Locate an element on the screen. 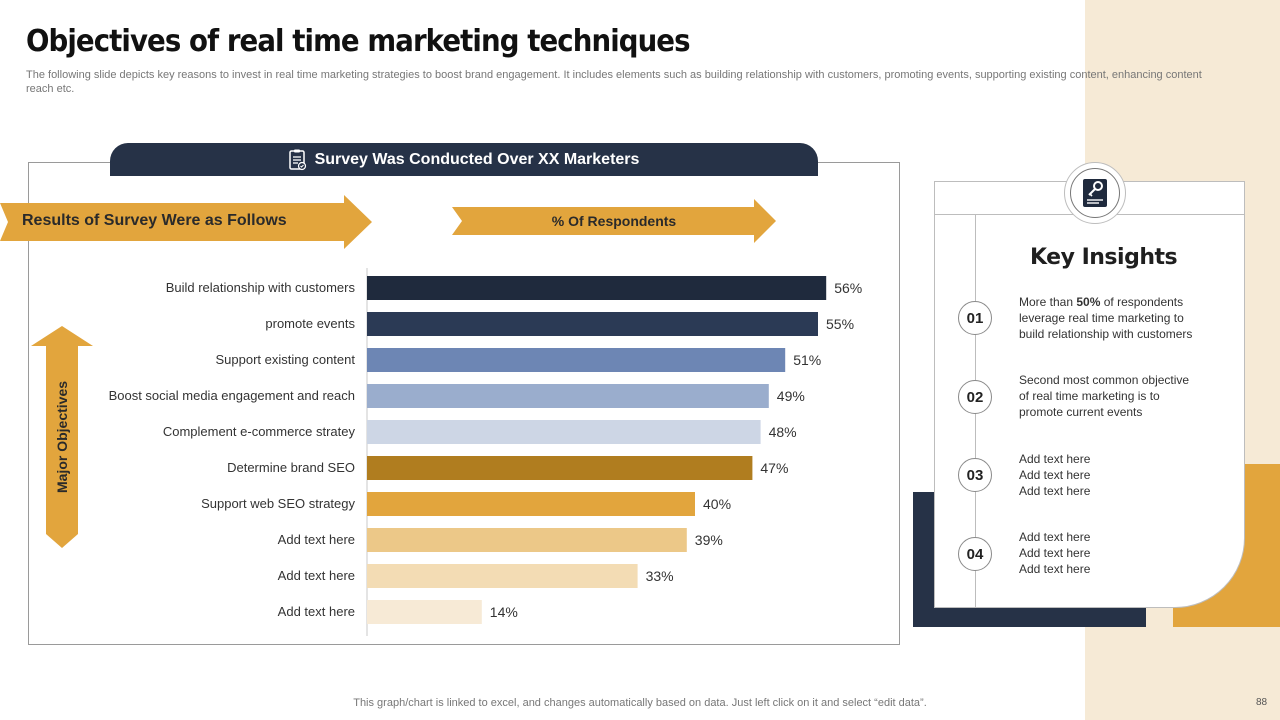  value-label: 55% is located at coordinates (840, 324).